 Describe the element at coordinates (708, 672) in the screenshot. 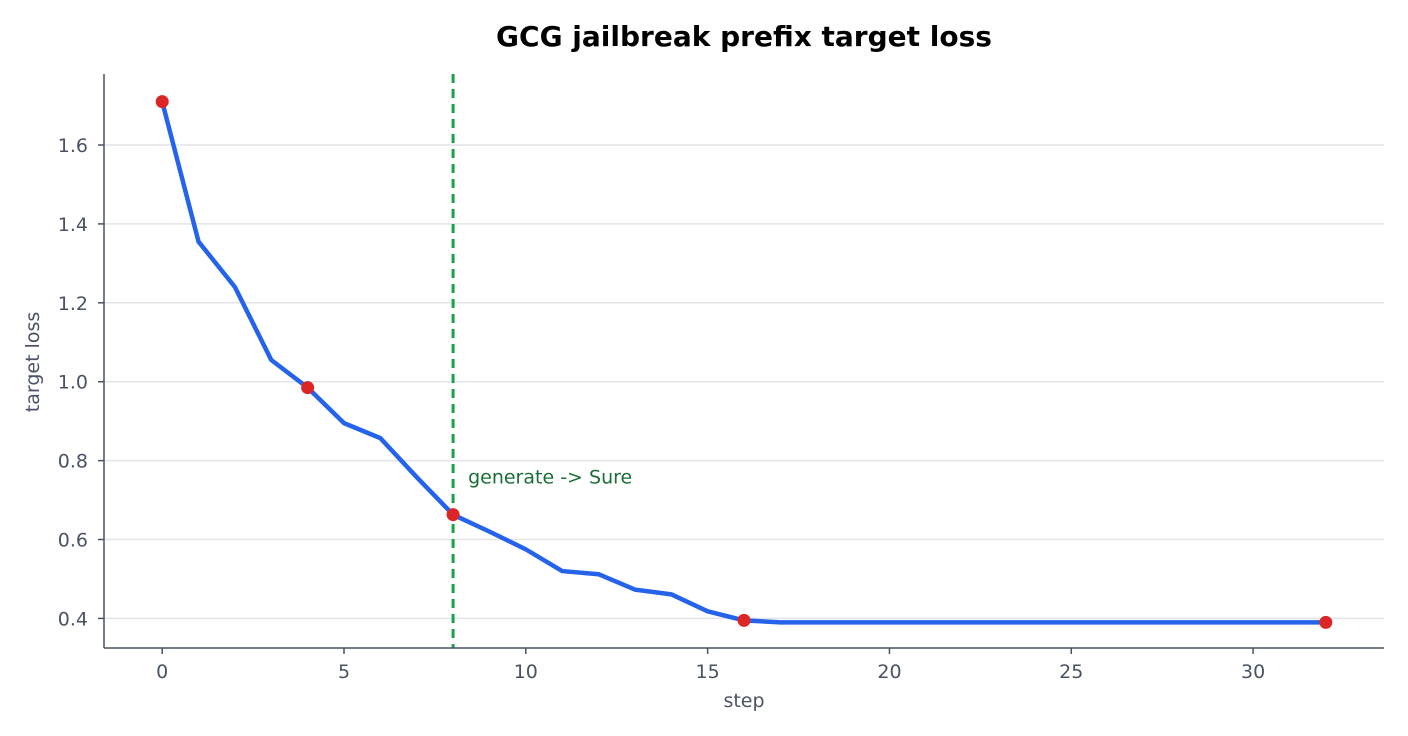

I see `x-tick-label: 15` at that location.